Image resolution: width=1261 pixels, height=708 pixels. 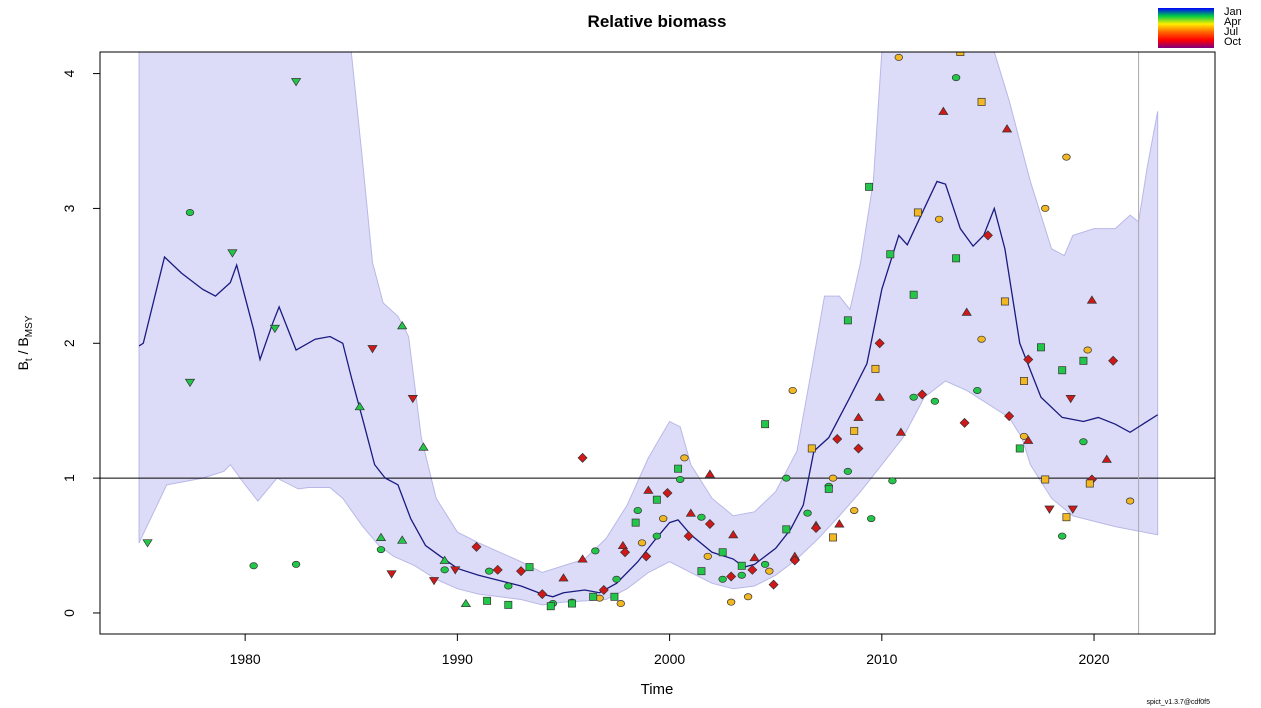 What do you see at coordinates (1233, 12) in the screenshot?
I see `legend-label: Jan` at bounding box center [1233, 12].